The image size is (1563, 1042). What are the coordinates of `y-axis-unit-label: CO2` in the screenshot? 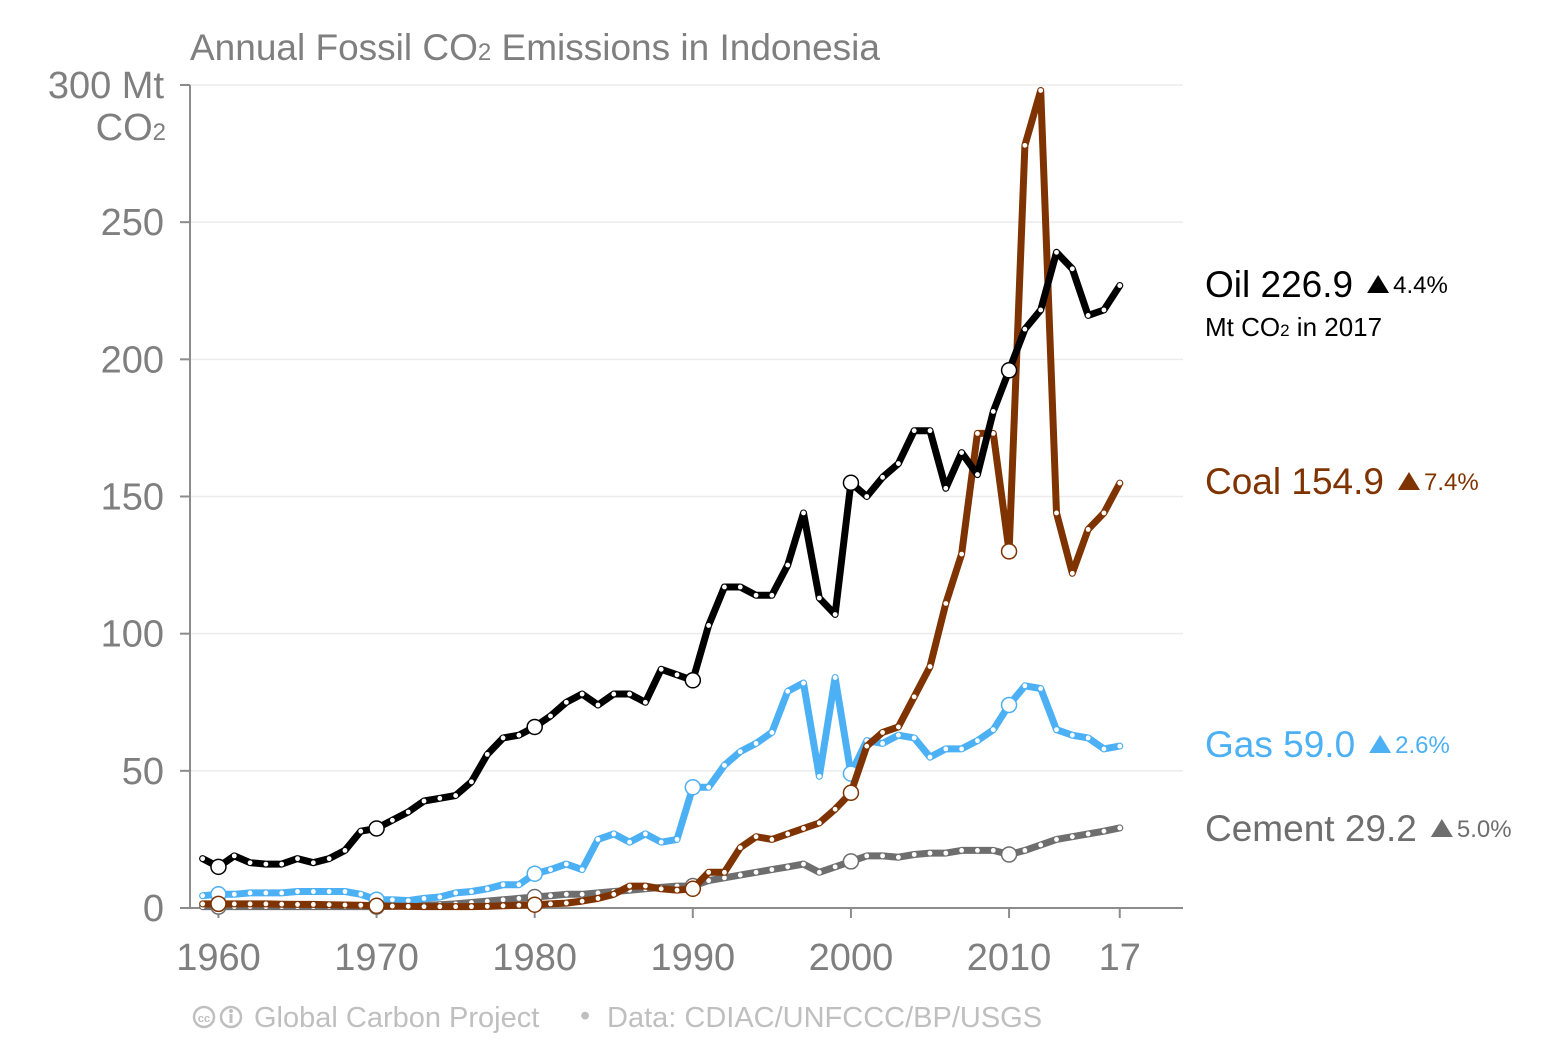 It's located at (131, 128).